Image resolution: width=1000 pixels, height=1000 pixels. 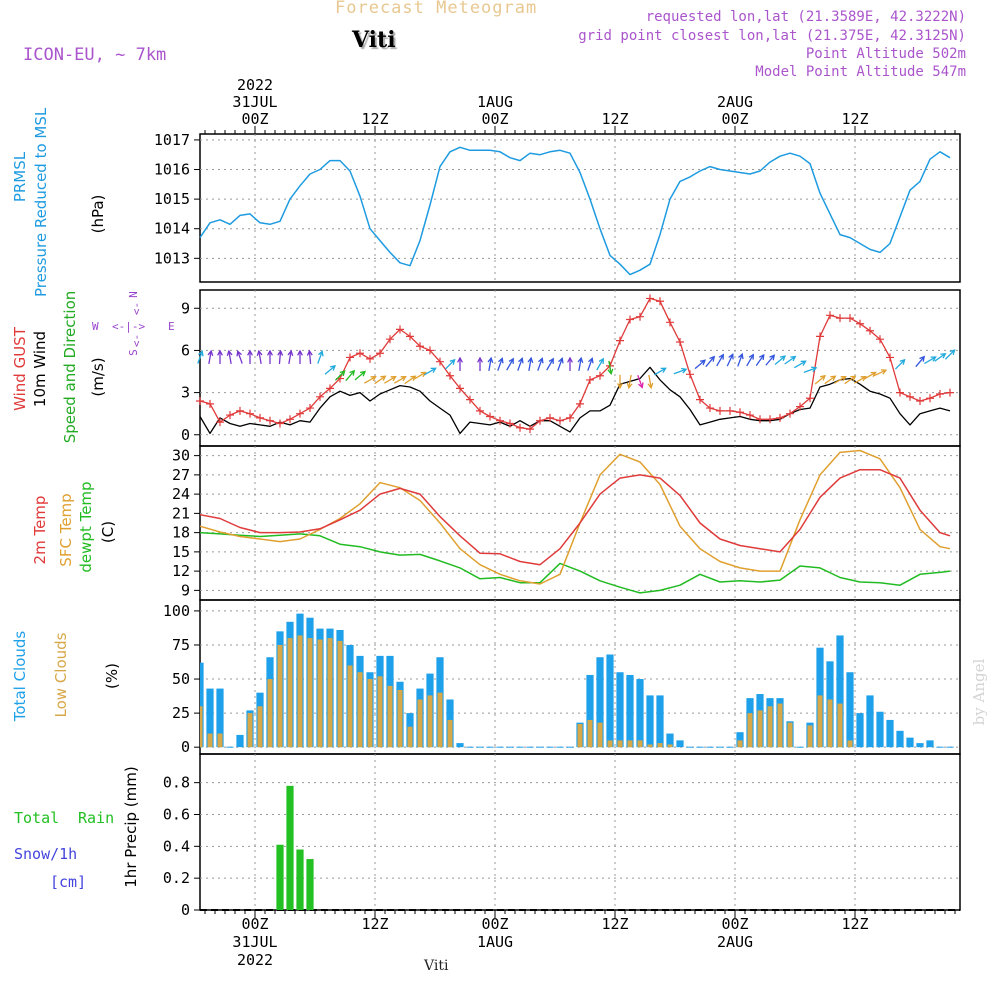 What do you see at coordinates (95, 55) in the screenshot?
I see `model-name: ICON-EU, ~ 7km` at bounding box center [95, 55].